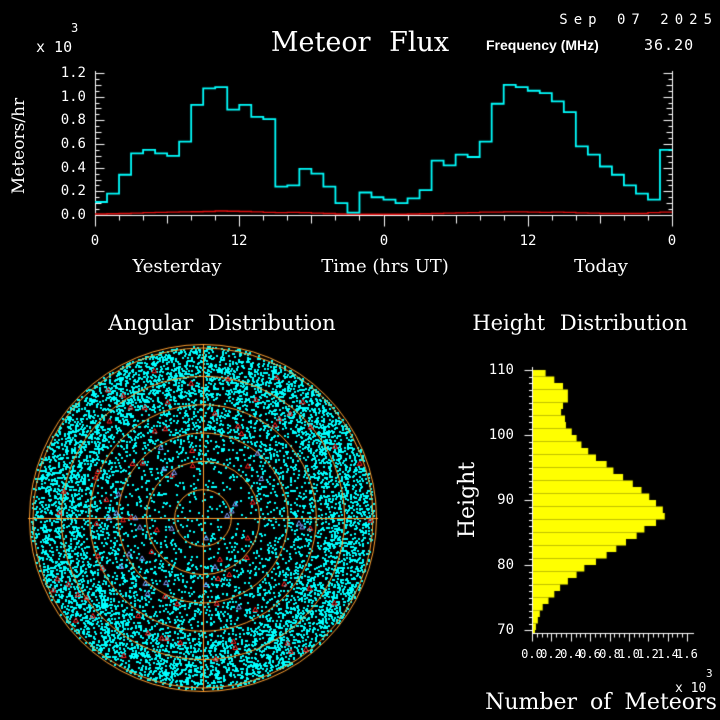 The image size is (720, 720). I want to click on flux-y-scale-prefix: x 10, so click(54, 47).